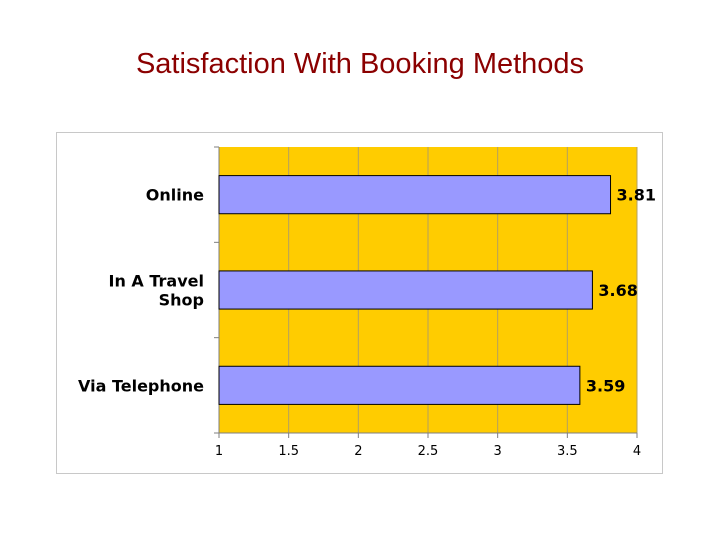 Image resolution: width=720 pixels, height=540 pixels. I want to click on x-tick-label: 3.5, so click(567, 451).